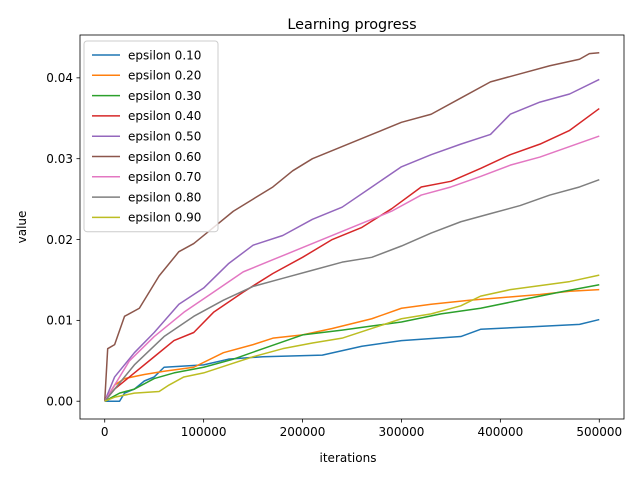 This screenshot has height=480, width=640. What do you see at coordinates (500, 432) in the screenshot?
I see `x-tick-label: 400000` at bounding box center [500, 432].